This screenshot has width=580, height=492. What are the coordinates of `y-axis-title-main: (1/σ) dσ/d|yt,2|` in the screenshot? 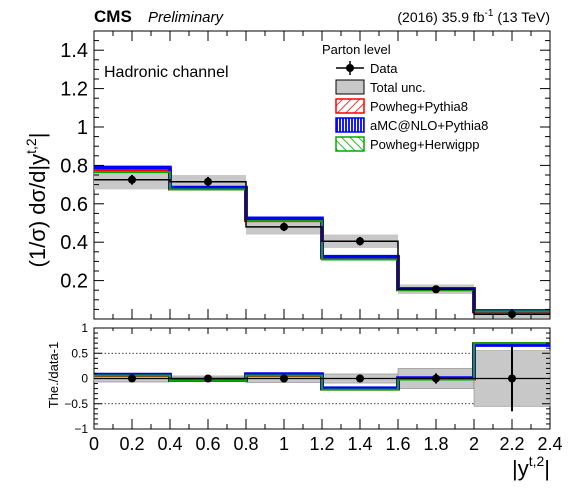 It's located at (36, 200).